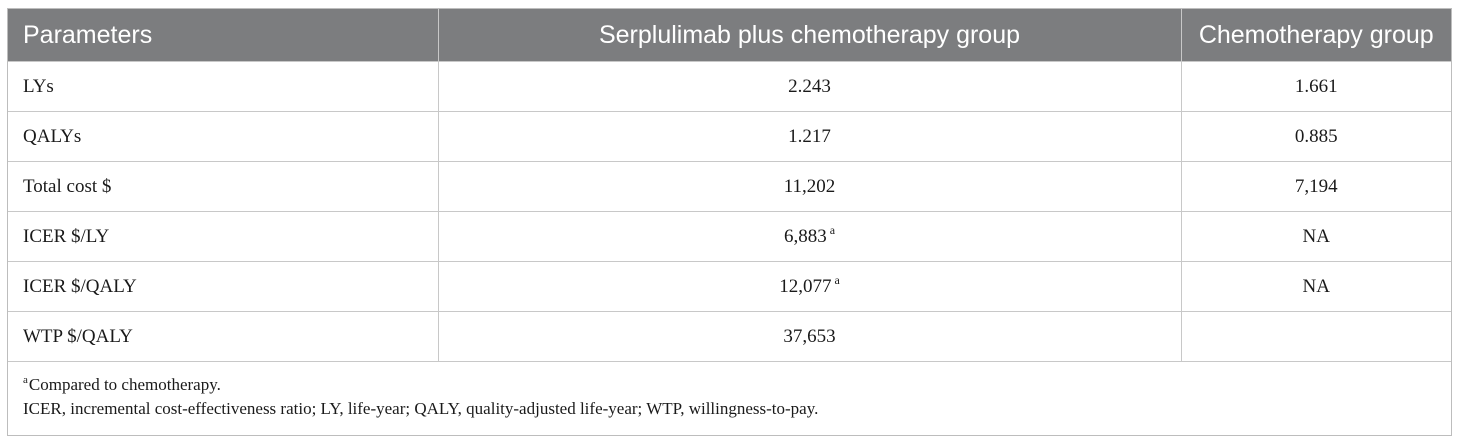 The width and height of the screenshot is (1460, 436). I want to click on table-row: LYs 2.243 1.661, so click(729, 86).